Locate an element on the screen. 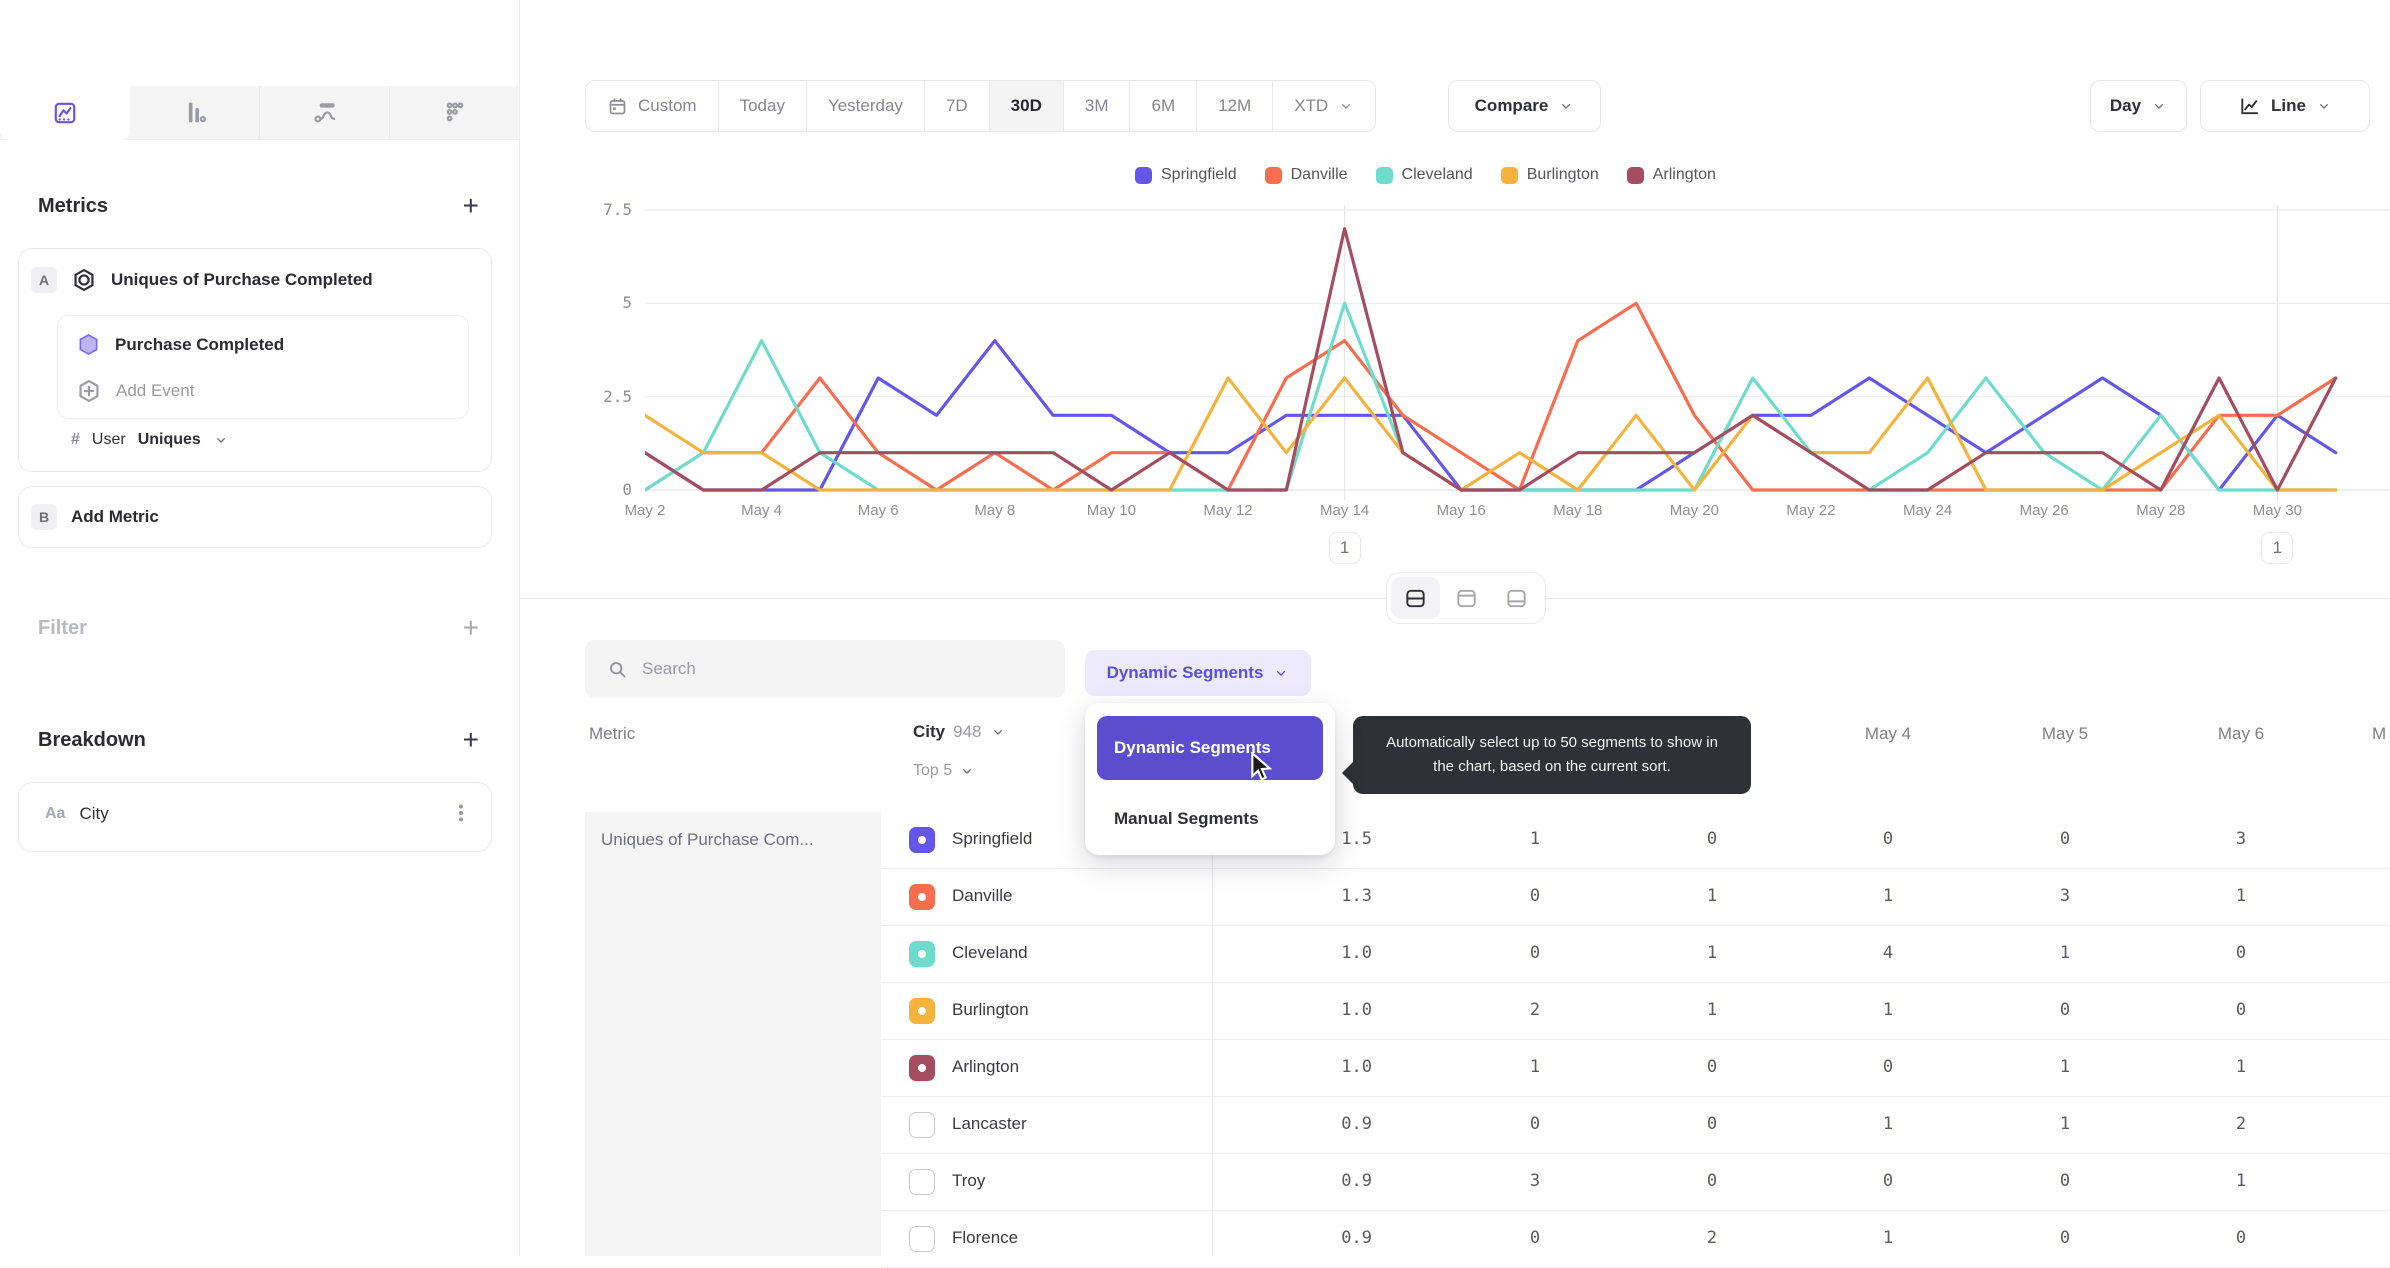 The image size is (2390, 1268). add-event-row: Add Event is located at coordinates (135, 391).